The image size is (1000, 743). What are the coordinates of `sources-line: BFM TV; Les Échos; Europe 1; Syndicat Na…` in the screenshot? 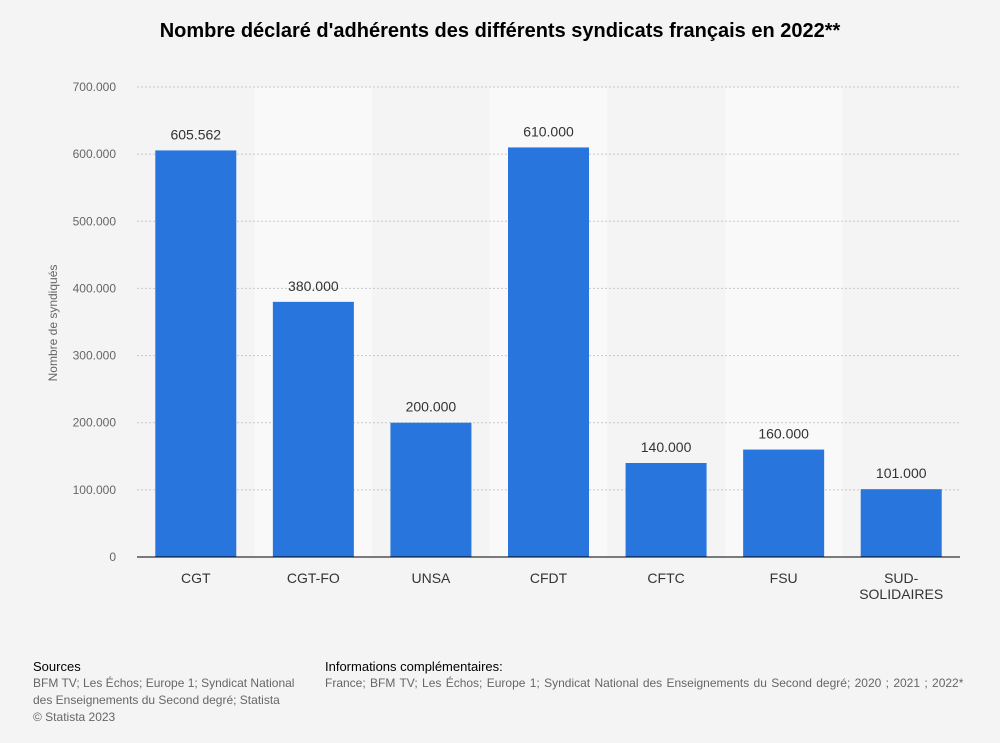 It's located at (164, 683).